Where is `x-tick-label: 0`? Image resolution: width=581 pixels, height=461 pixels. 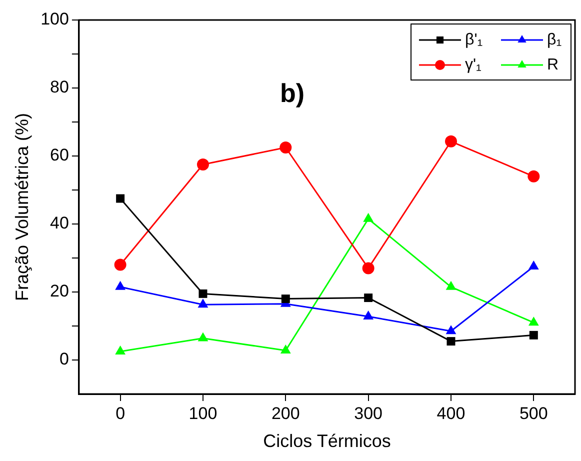 x-tick-label: 0 is located at coordinates (121, 413).